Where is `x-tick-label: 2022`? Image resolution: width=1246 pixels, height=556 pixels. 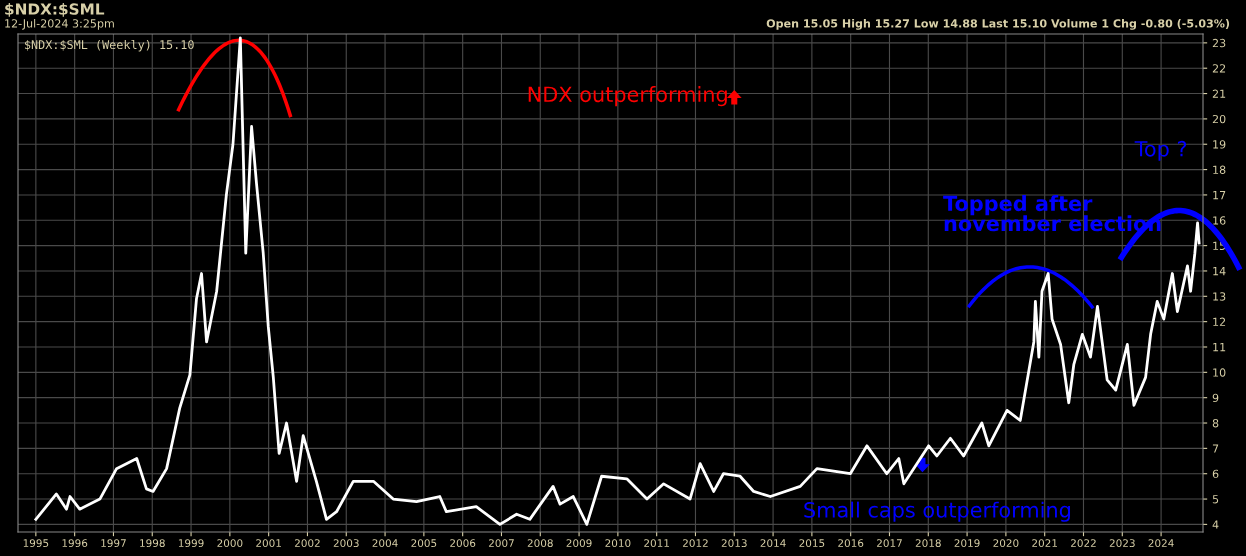 x-tick-label: 2022 is located at coordinates (1083, 543).